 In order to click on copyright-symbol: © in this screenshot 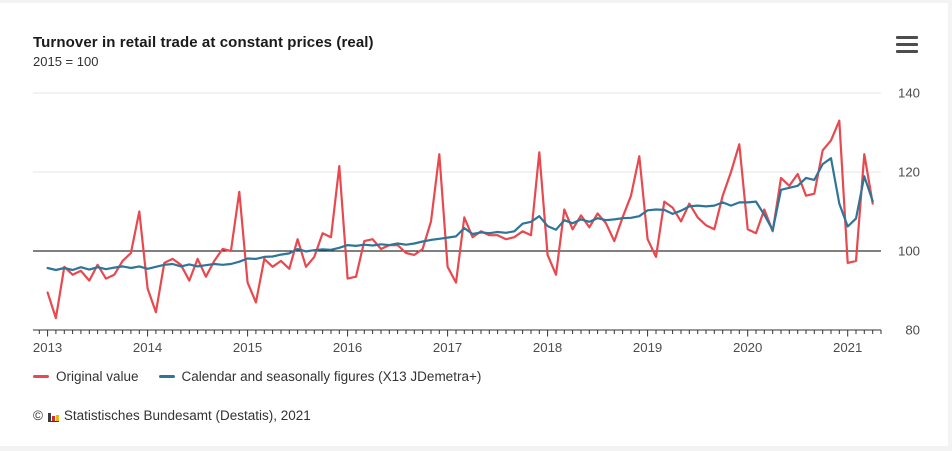, I will do `click(38, 415)`.